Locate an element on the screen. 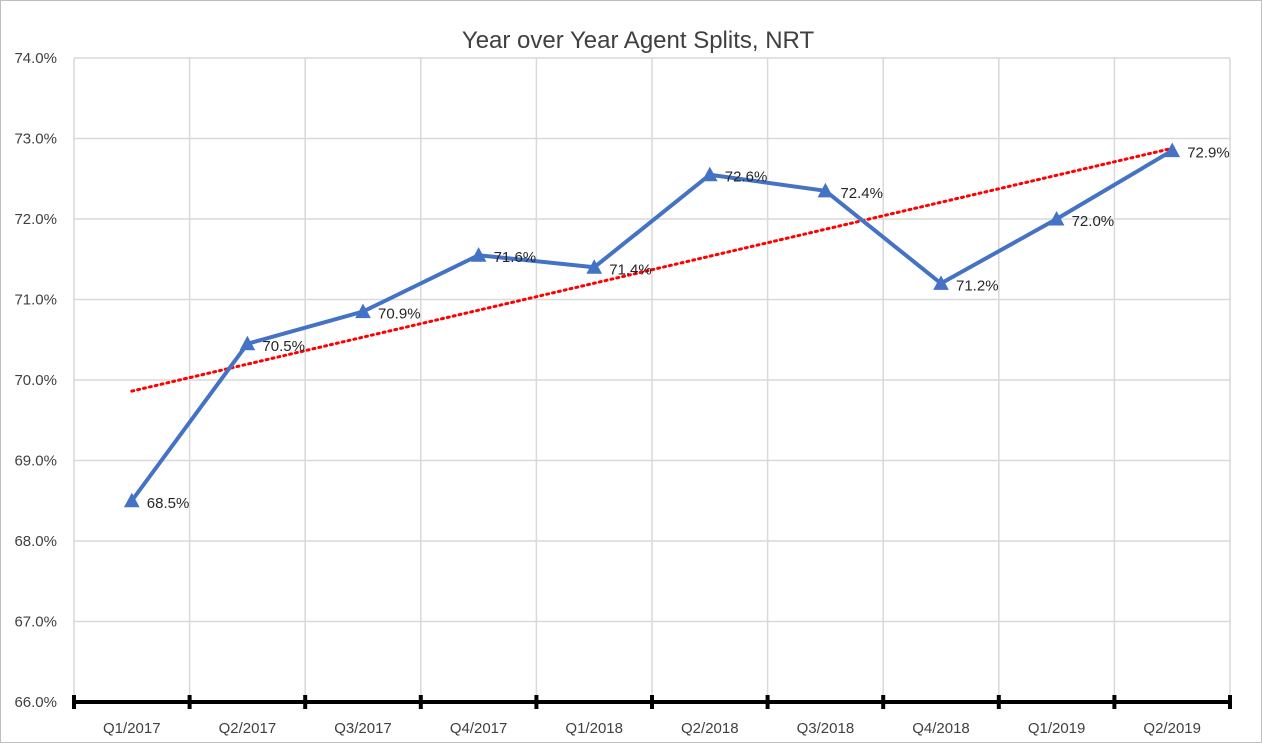 The width and height of the screenshot is (1262, 743). data-label: 72.9% is located at coordinates (1208, 153).